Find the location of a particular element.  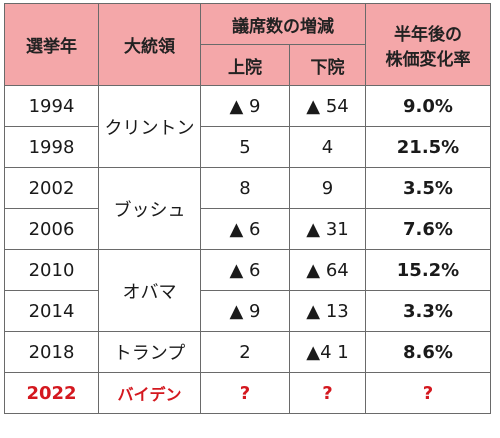

stock-rate-cell: 21.5% is located at coordinates (428, 147).